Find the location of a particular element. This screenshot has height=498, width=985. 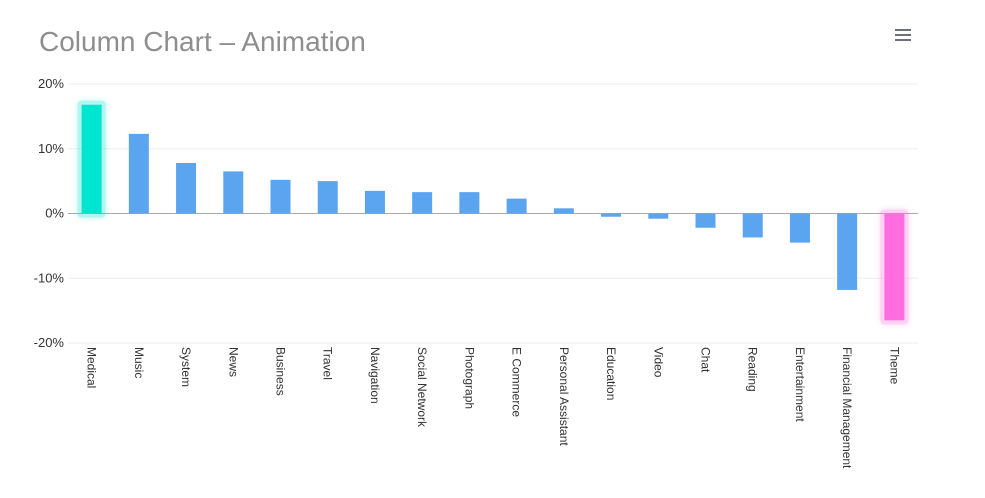

x-tick-label: Financial Management is located at coordinates (847, 408).